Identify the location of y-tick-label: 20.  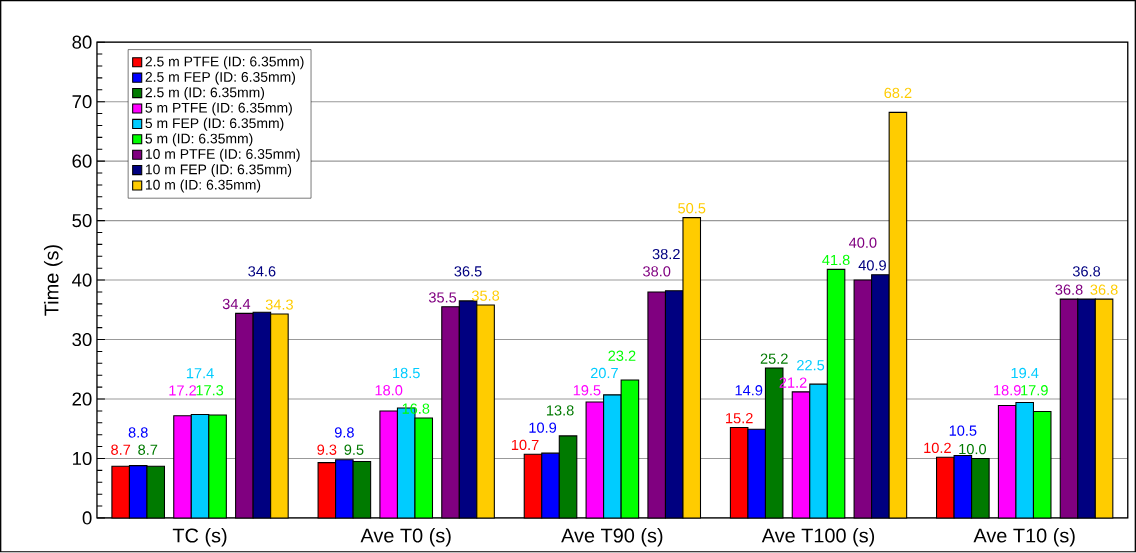
(82, 399).